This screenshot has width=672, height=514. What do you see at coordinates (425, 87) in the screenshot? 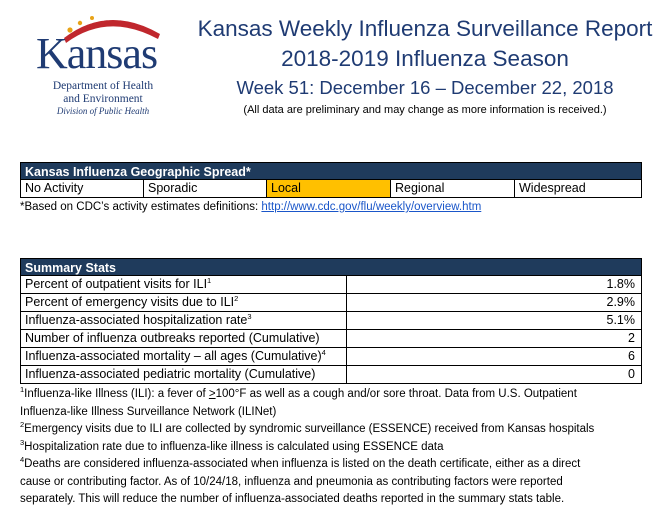
I see `report-week: Week 51: December 16 – December 22, 2018` at bounding box center [425, 87].